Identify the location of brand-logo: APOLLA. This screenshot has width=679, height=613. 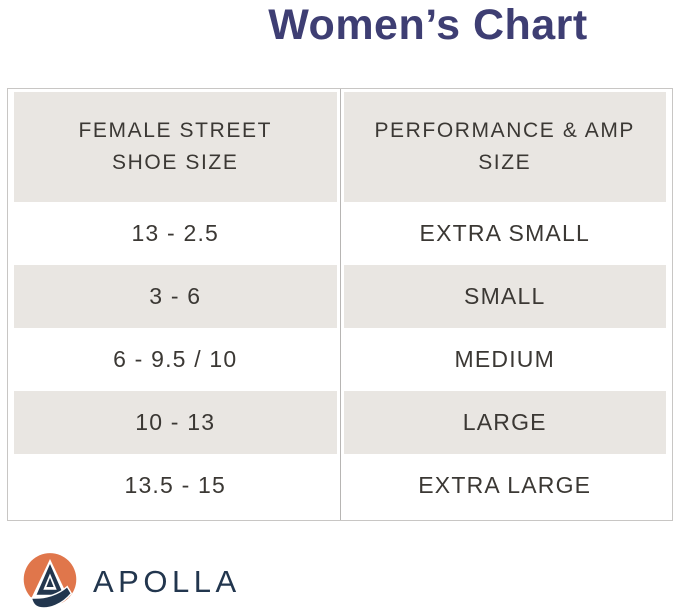
(131, 582).